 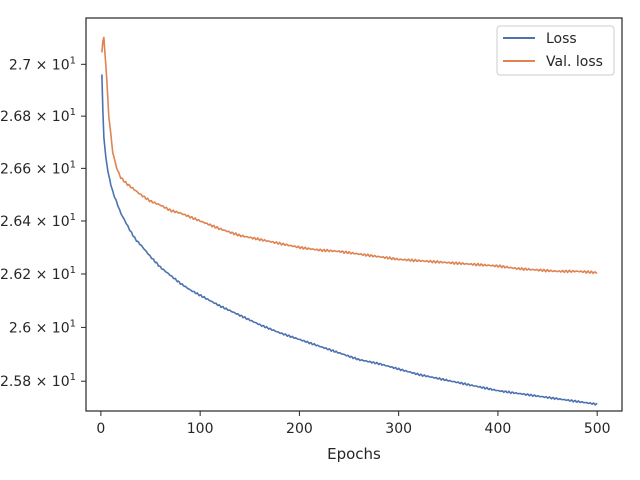 What do you see at coordinates (398, 429) in the screenshot?
I see `x-tick-label: 300` at bounding box center [398, 429].